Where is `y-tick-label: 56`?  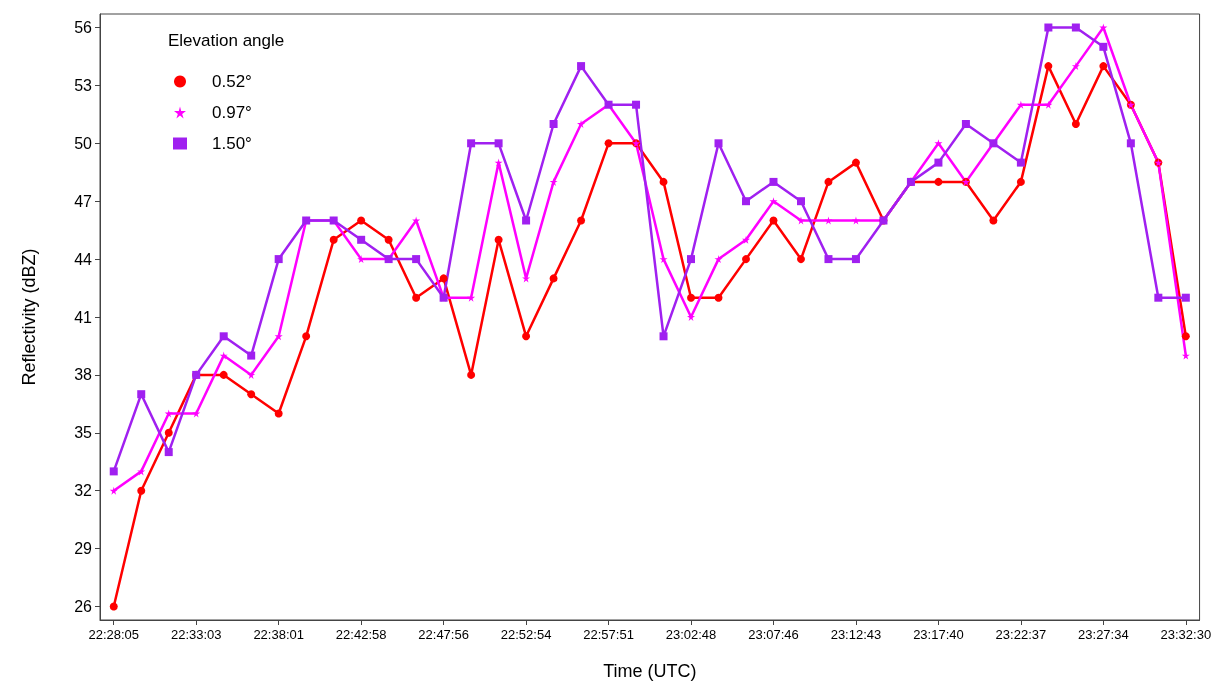 y-tick-label: 56 is located at coordinates (83, 28).